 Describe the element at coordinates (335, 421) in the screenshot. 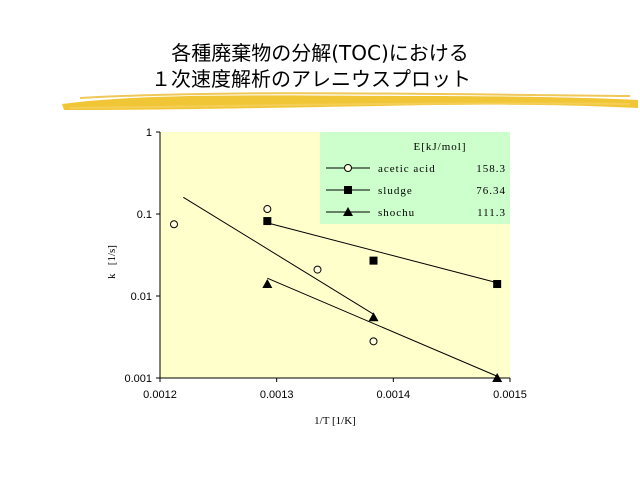

I see `x-axis-label: 1/T [1/K]` at that location.